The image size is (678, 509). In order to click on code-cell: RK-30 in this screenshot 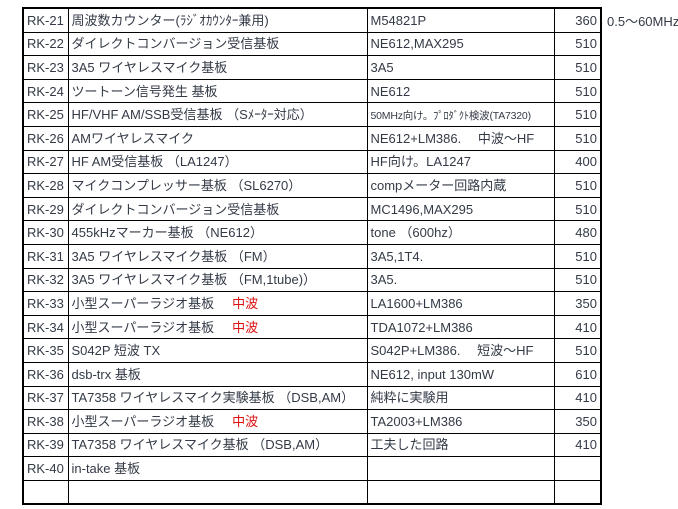, I will do `click(45, 232)`.